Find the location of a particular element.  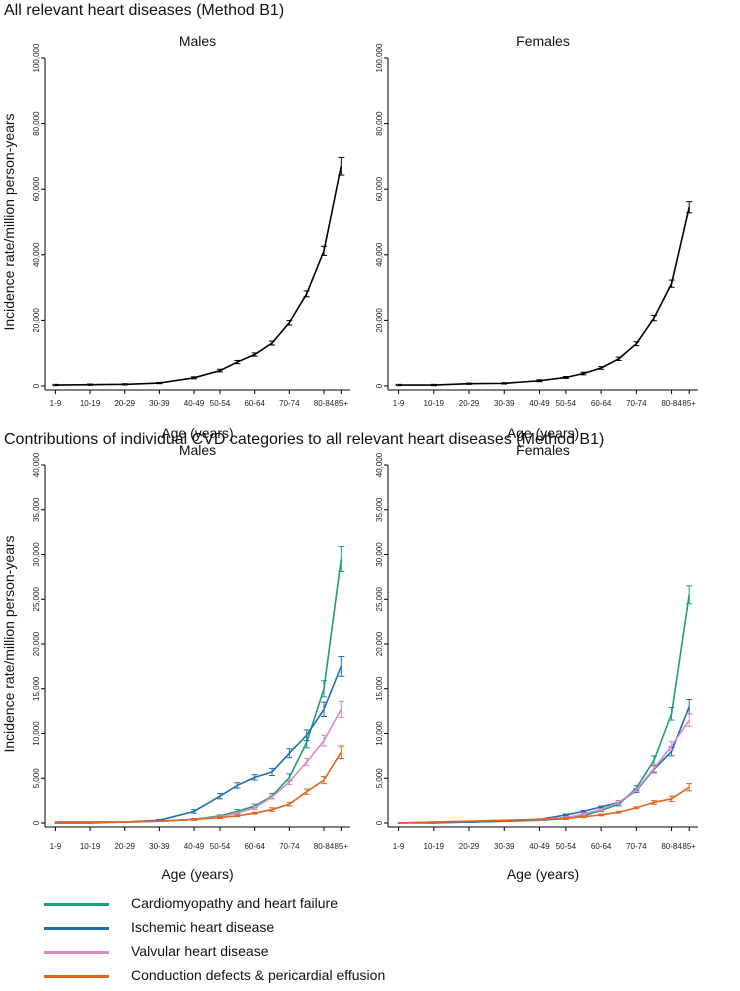

y-tick-label: 60,000 is located at coordinates (379, 188).